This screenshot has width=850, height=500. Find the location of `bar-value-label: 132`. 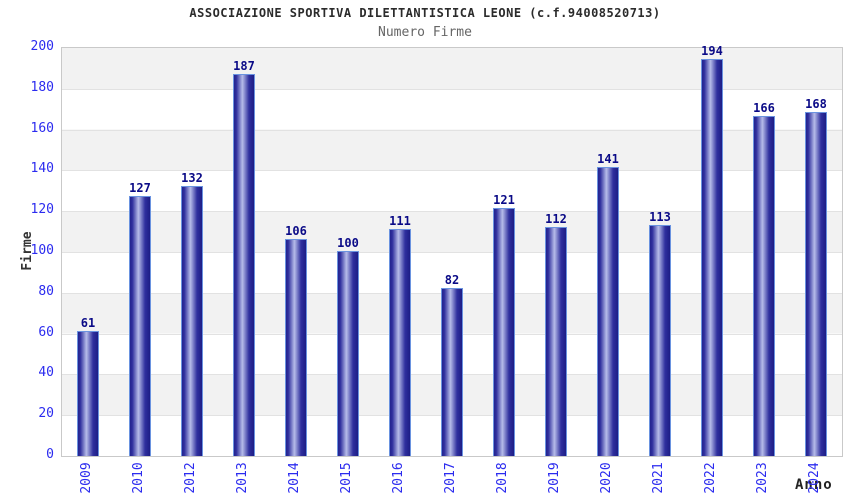

bar-value-label: 132 is located at coordinates (192, 177).